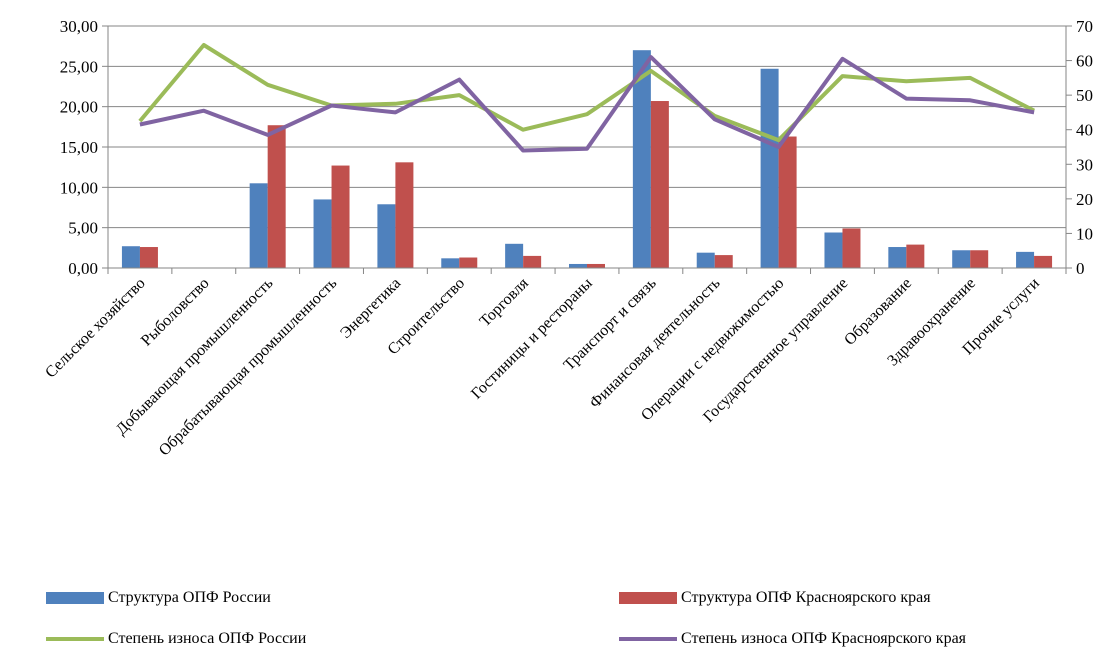 Image resolution: width=1120 pixels, height=657 pixels. What do you see at coordinates (648, 639) in the screenshot?
I see `legend-swatch-krasnoyarsk-wear` at bounding box center [648, 639].